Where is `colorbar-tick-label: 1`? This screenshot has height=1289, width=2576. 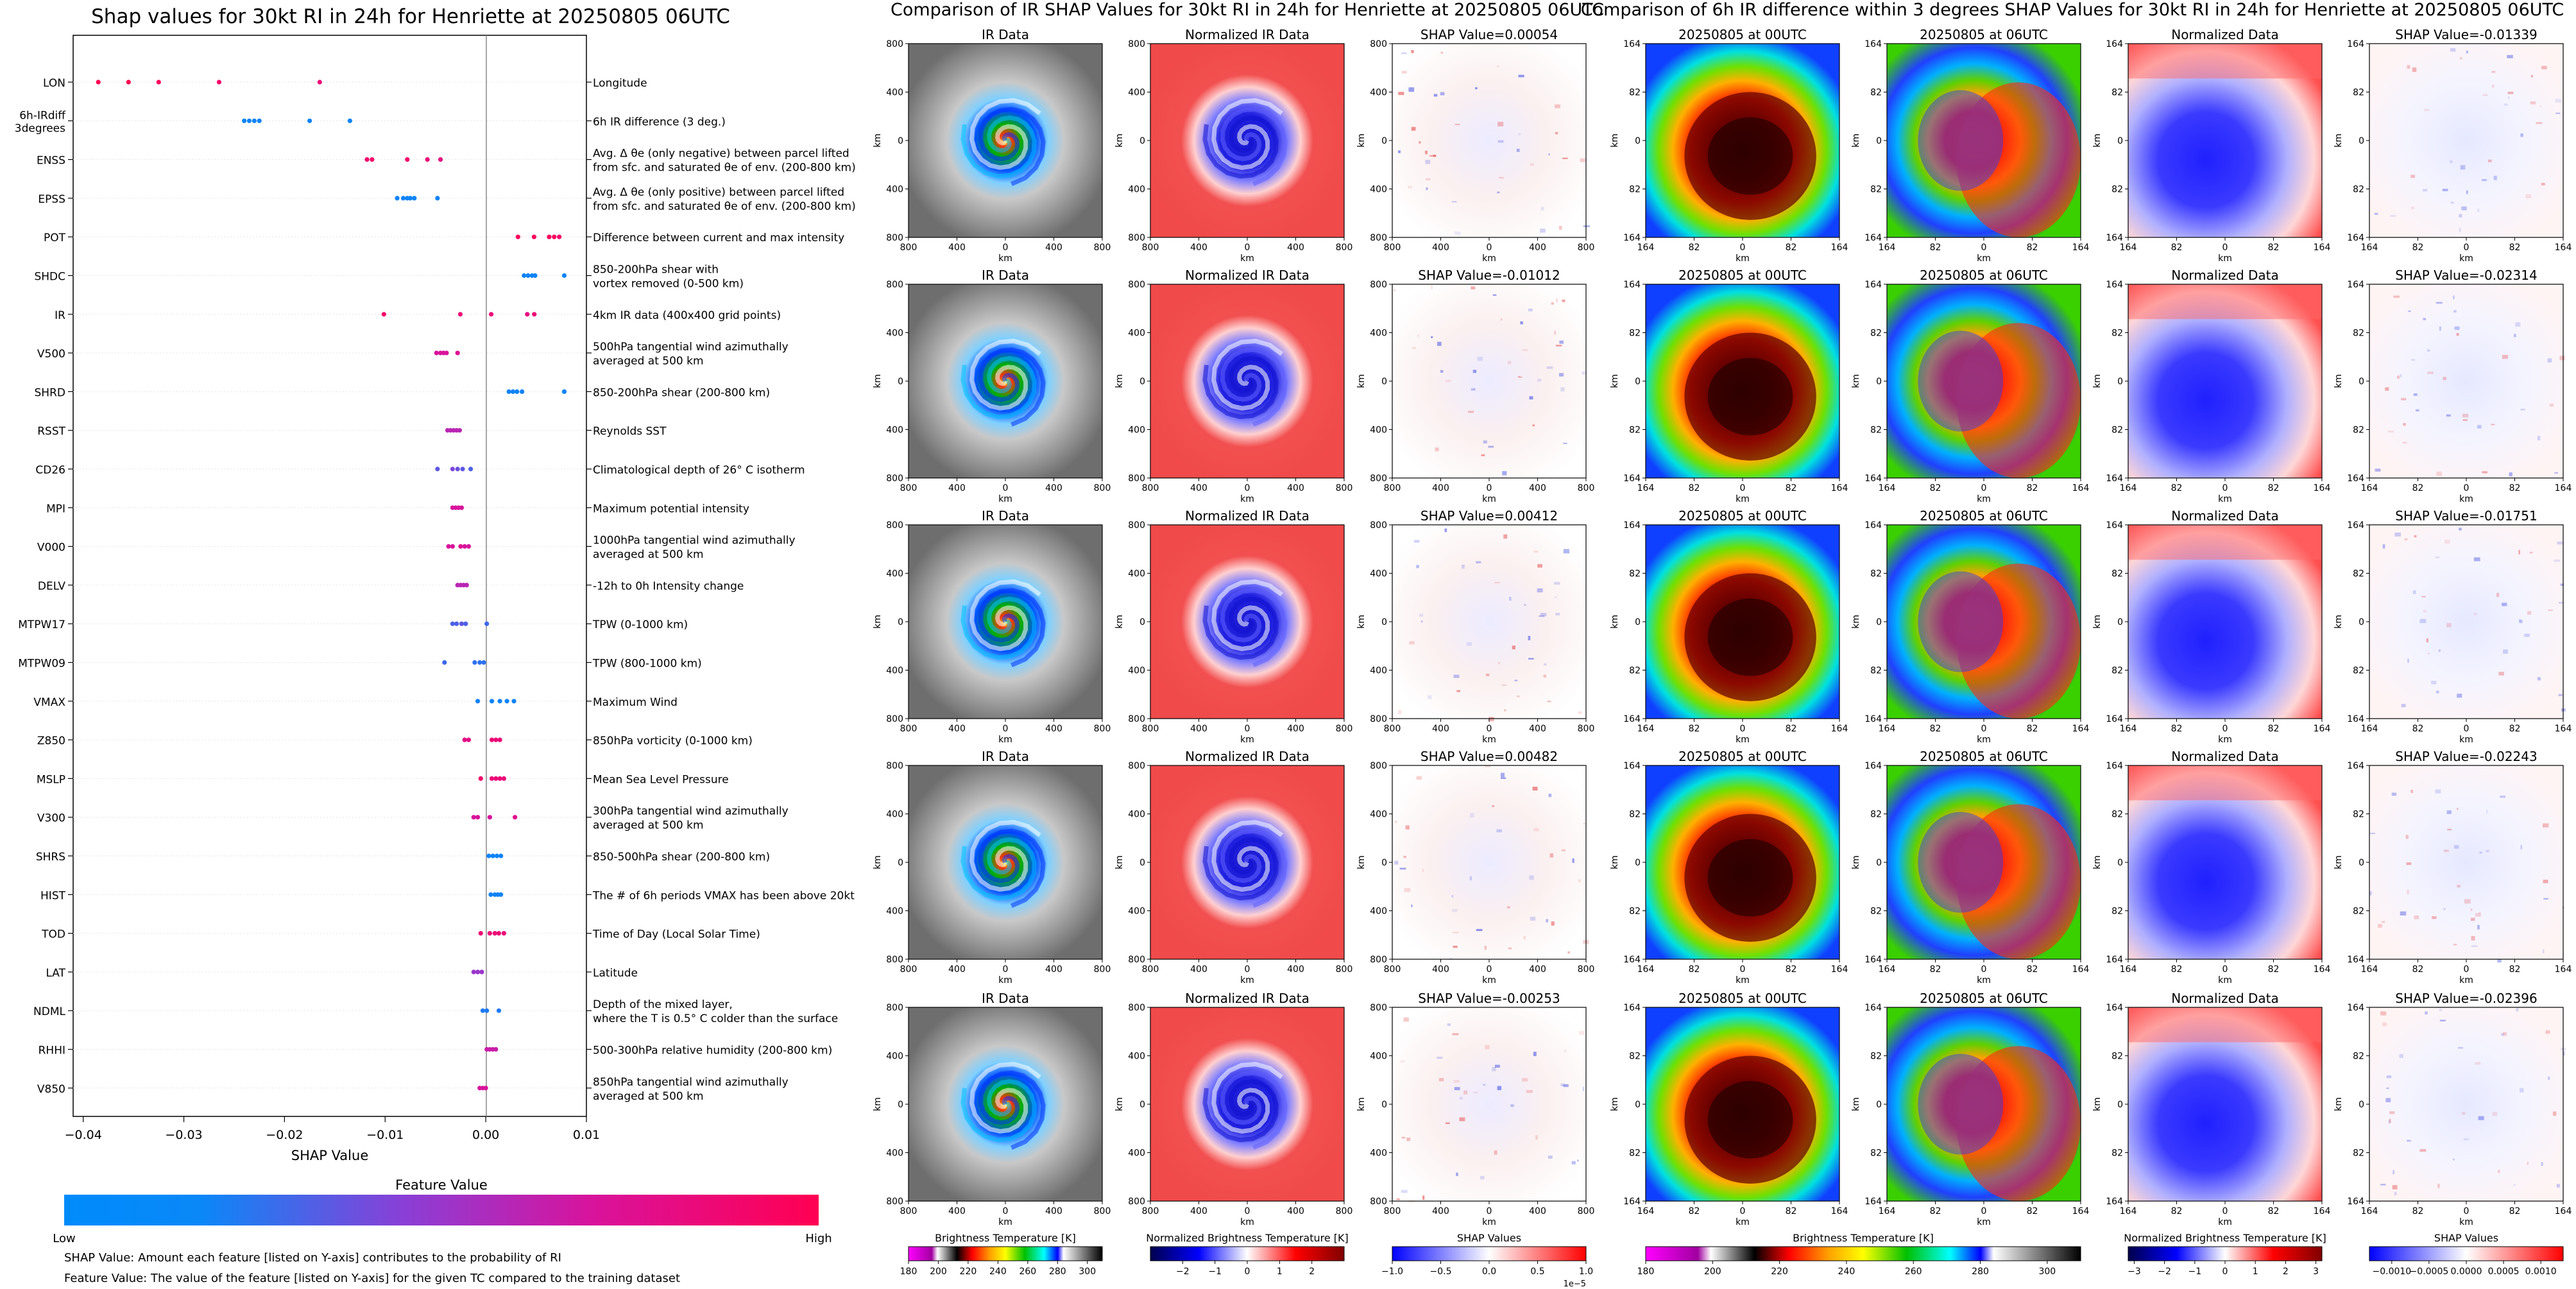 colorbar-tick-label: 1 is located at coordinates (2255, 1272).